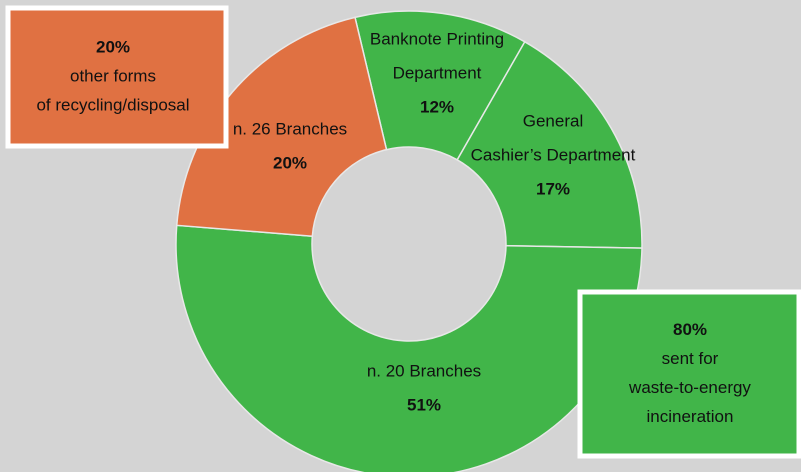 The width and height of the screenshot is (801, 472). Describe the element at coordinates (689, 387) in the screenshot. I see `callout-text: waste-to-energy` at that location.